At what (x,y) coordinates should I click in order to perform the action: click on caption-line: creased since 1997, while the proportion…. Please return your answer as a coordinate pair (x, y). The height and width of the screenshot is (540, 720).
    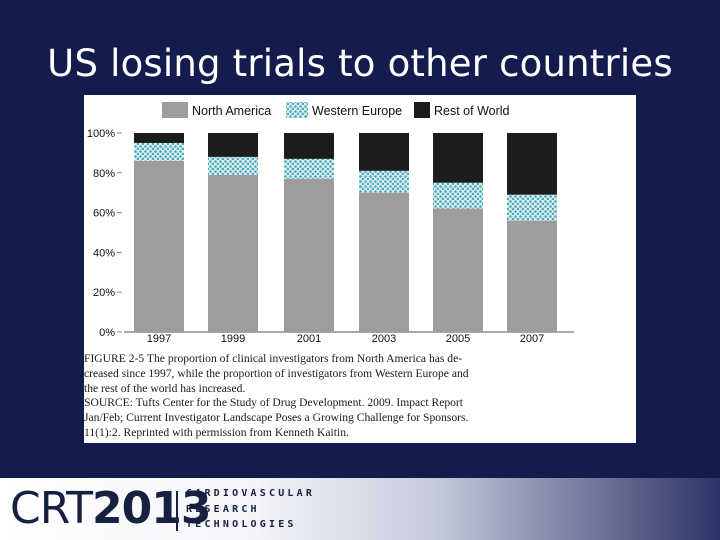
    Looking at the image, I should click on (276, 373).